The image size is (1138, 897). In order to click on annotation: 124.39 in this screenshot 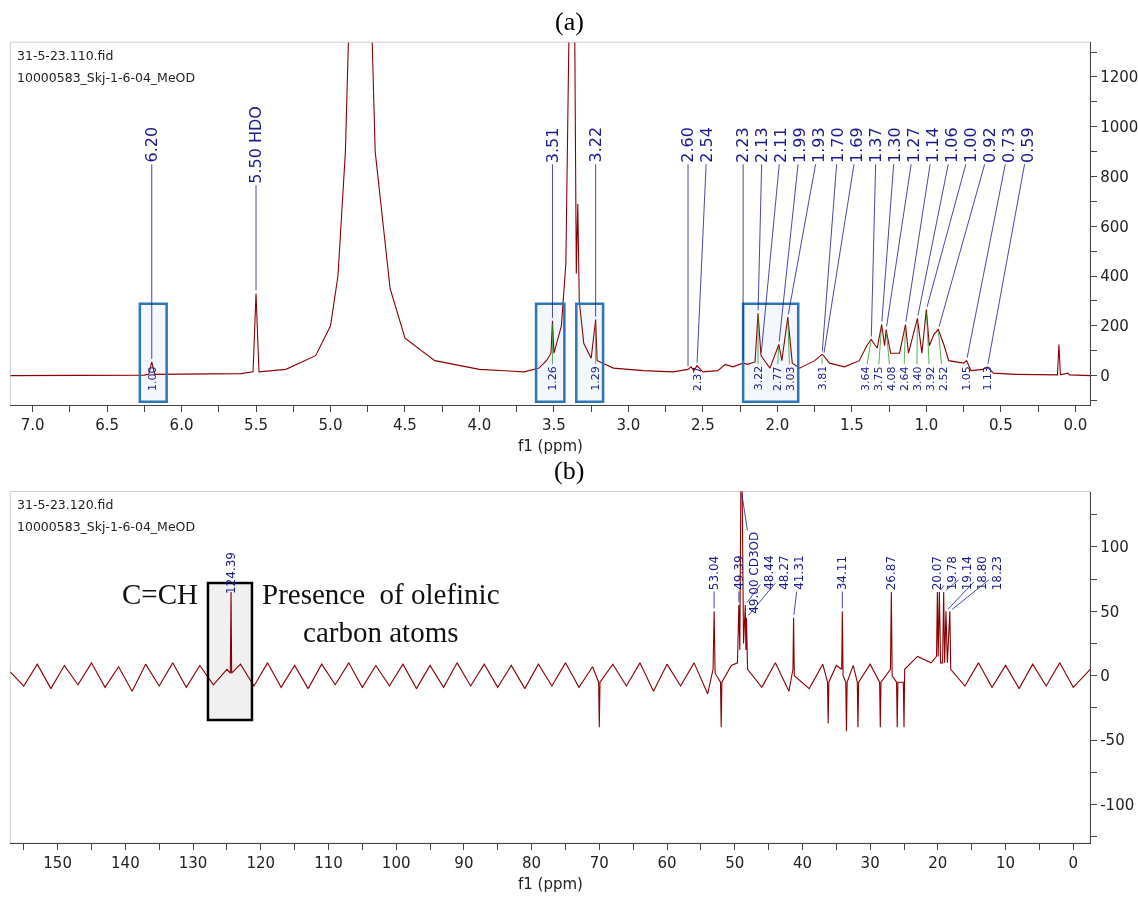, I will do `click(231, 573)`.